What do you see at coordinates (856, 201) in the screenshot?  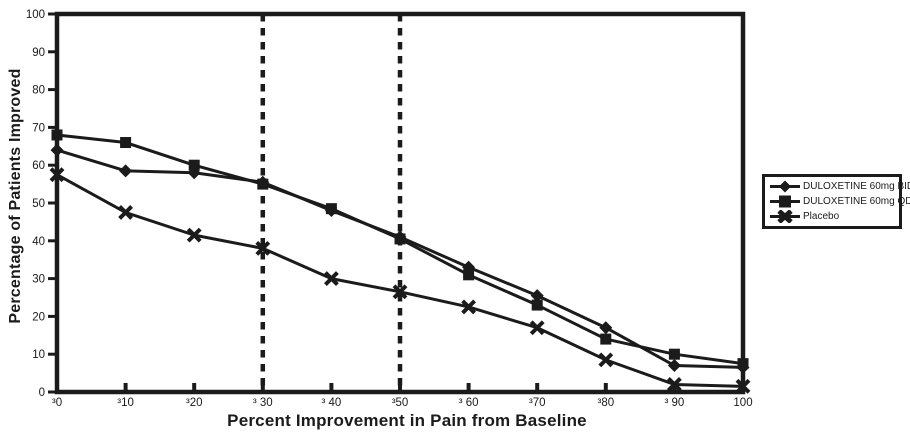 I see `legend-label: DULOXETINE 60mg QD` at bounding box center [856, 201].